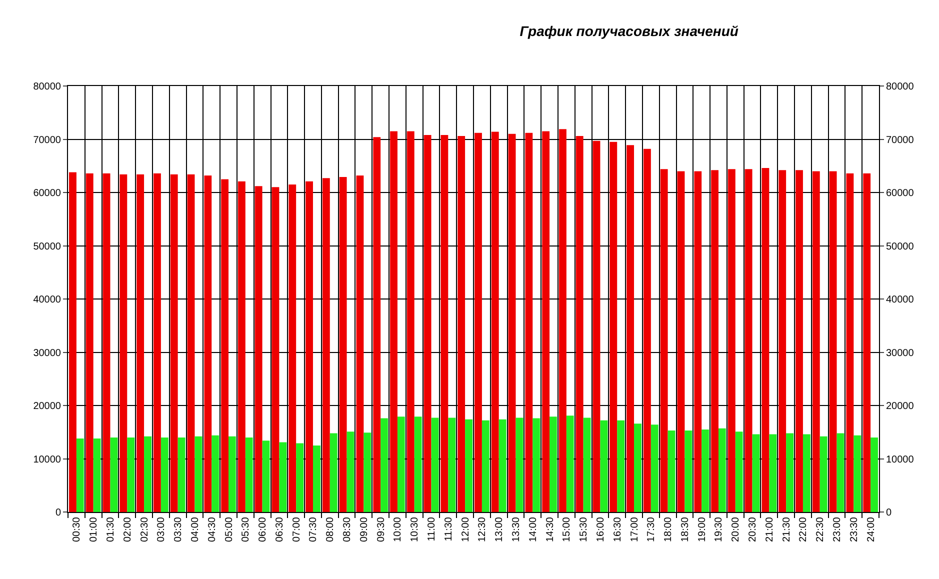  Describe the element at coordinates (398, 529) in the screenshot. I see `x-tick-label: 10:00` at that location.